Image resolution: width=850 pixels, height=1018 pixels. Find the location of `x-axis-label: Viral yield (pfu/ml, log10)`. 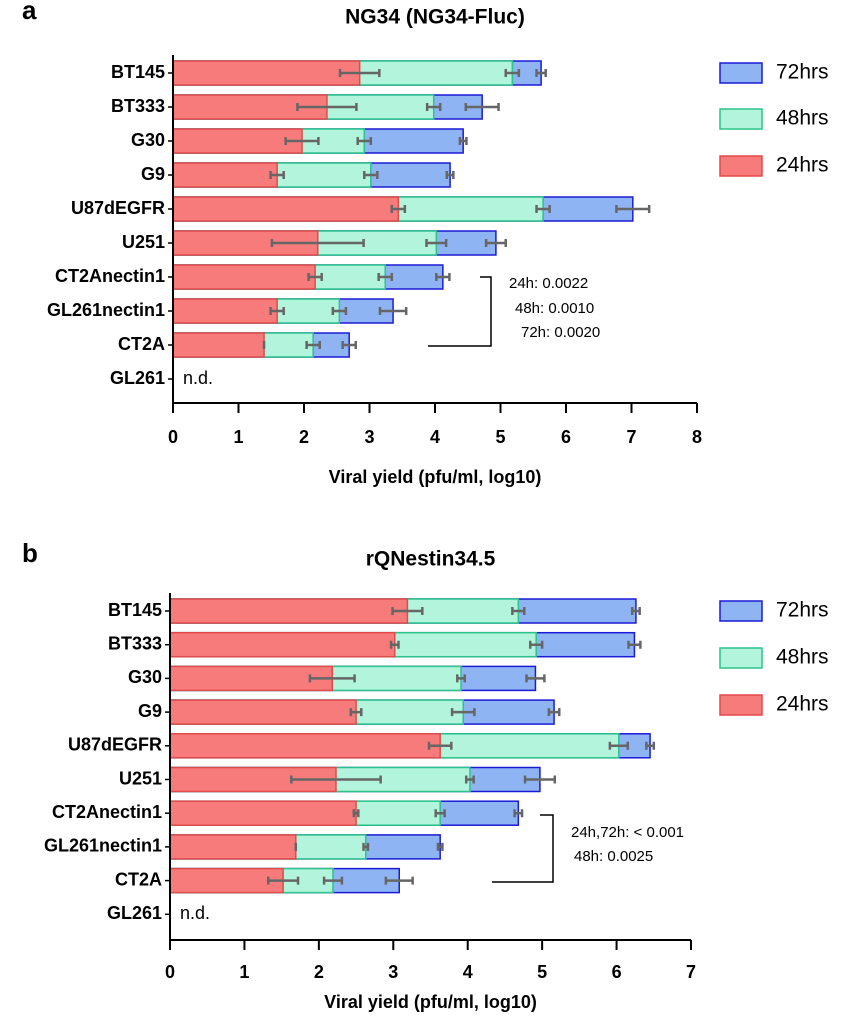

x-axis-label: Viral yield (pfu/ml, log10) is located at coordinates (430, 1002).